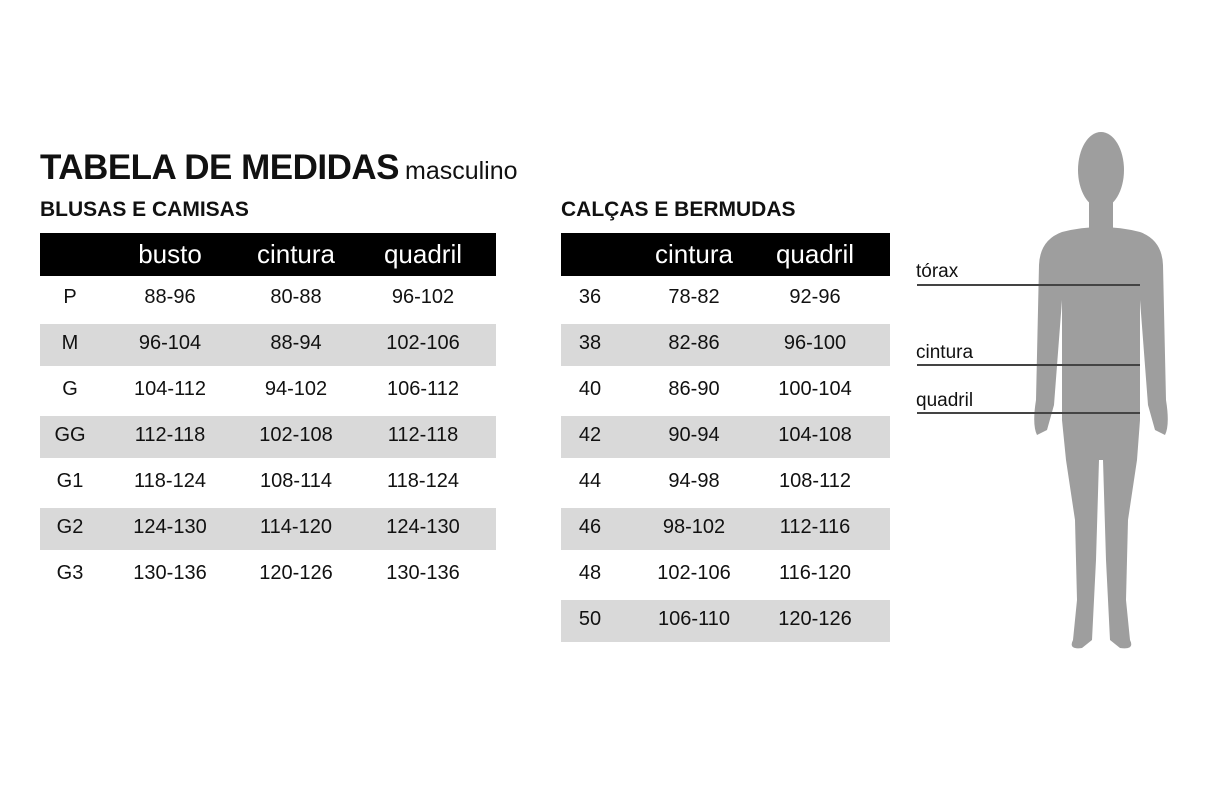  Describe the element at coordinates (590, 619) in the screenshot. I see `size-label: 50` at that location.